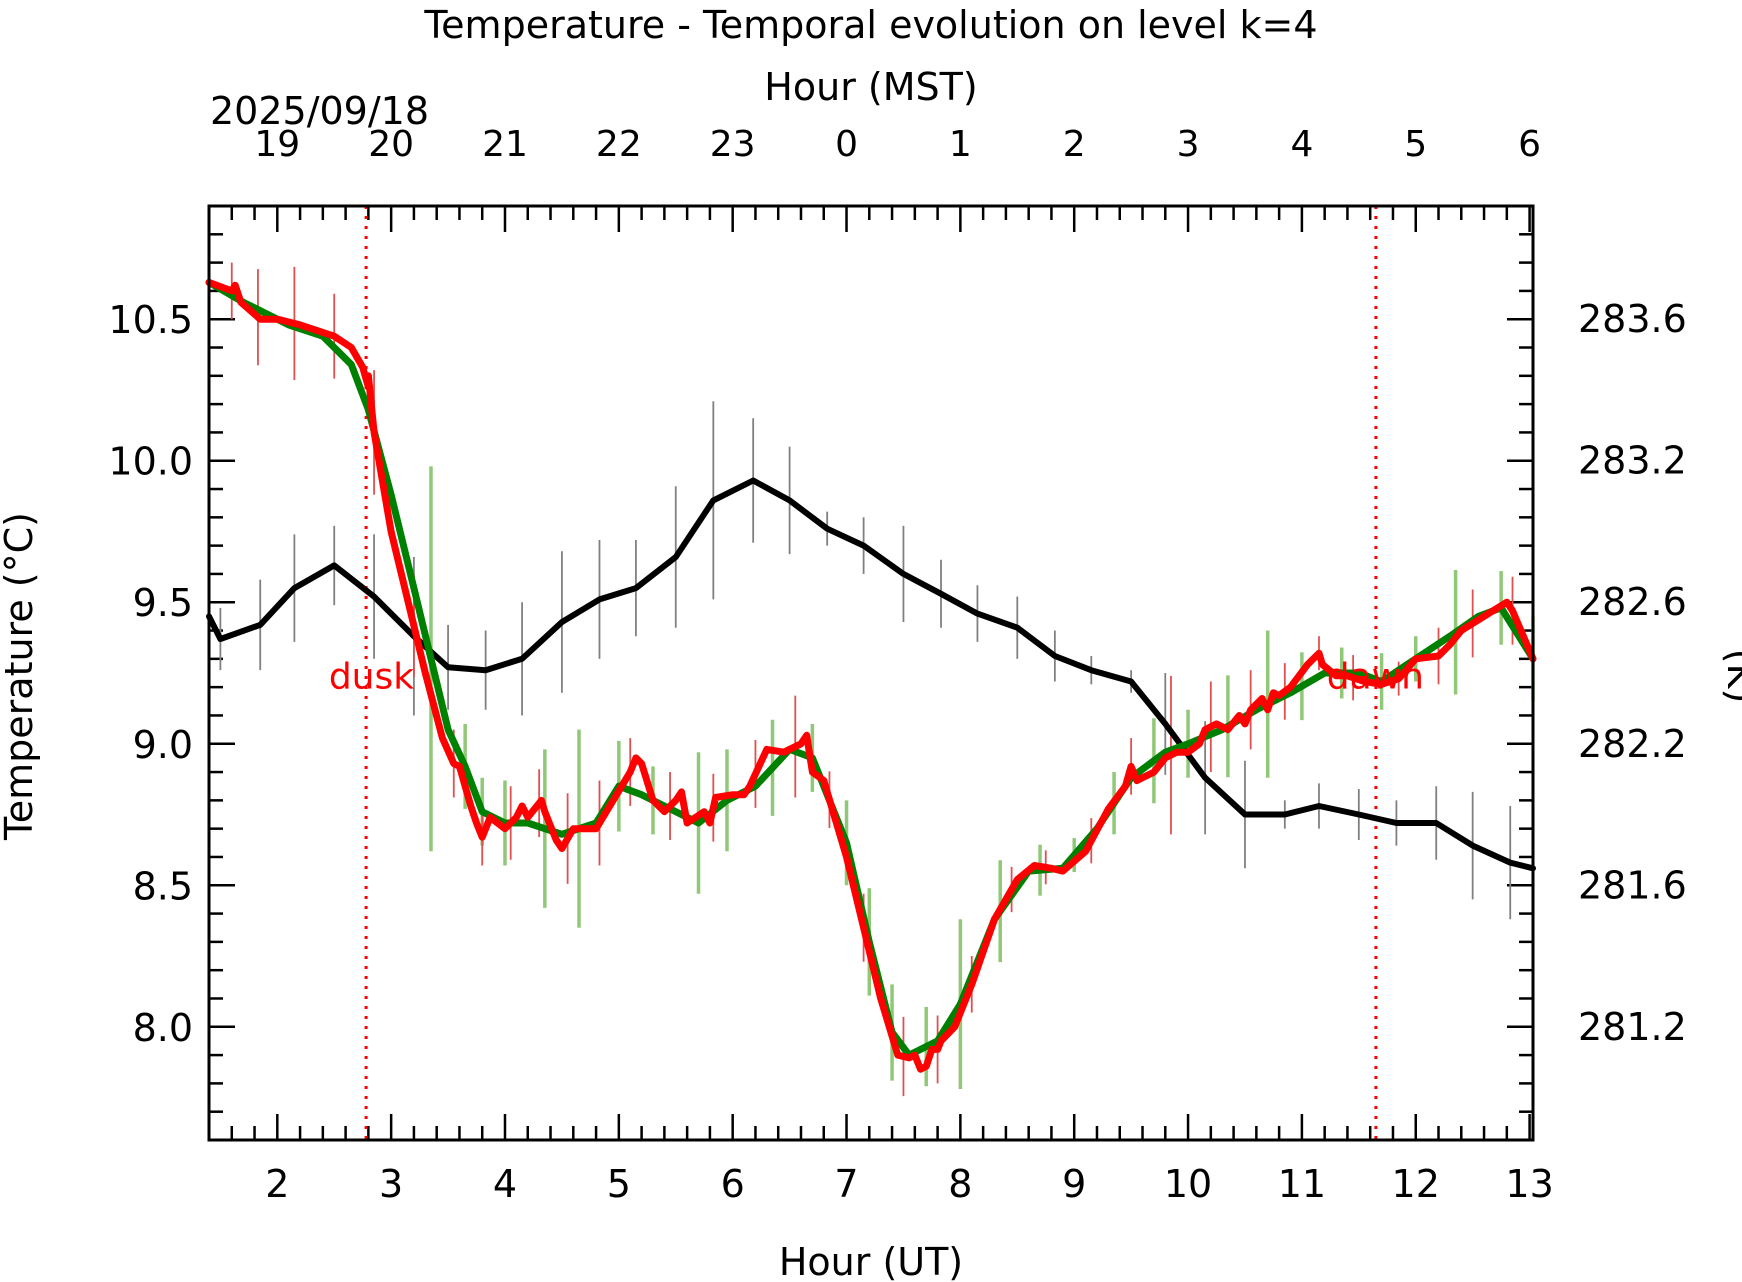 The width and height of the screenshot is (1742, 1282). What do you see at coordinates (1375, 677) in the screenshot?
I see `annotation-dawn: dawn` at bounding box center [1375, 677].